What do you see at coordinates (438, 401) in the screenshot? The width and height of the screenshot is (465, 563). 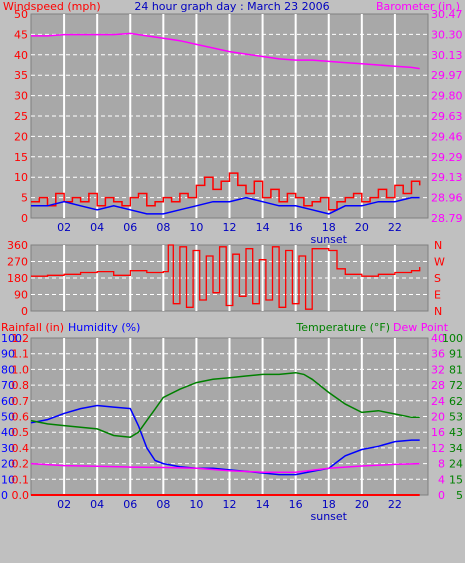 I see `dew-ytick-24: 24` at bounding box center [438, 401].